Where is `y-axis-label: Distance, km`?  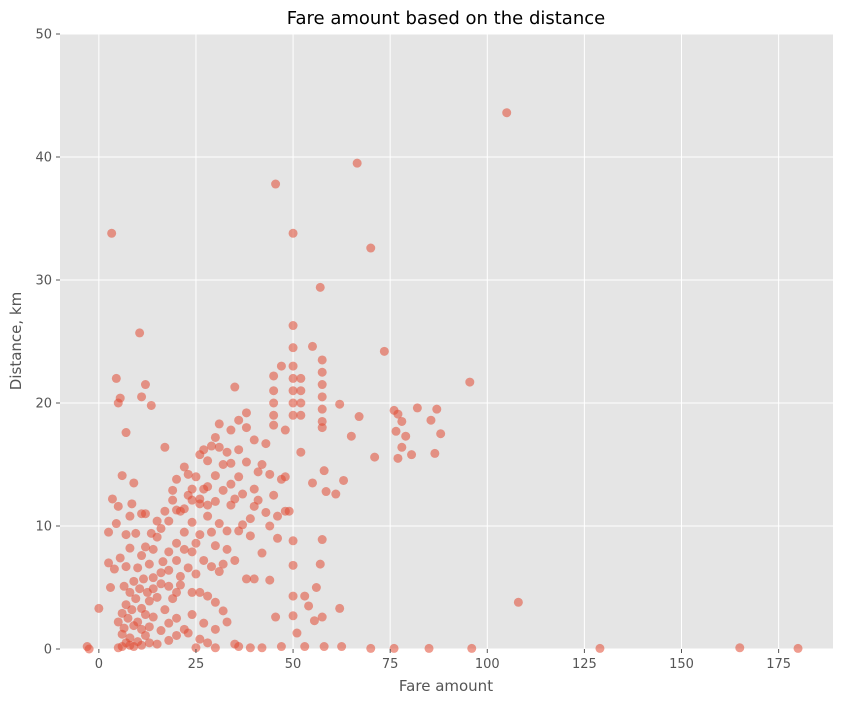
y-axis-label: Distance, km is located at coordinates (16, 341).